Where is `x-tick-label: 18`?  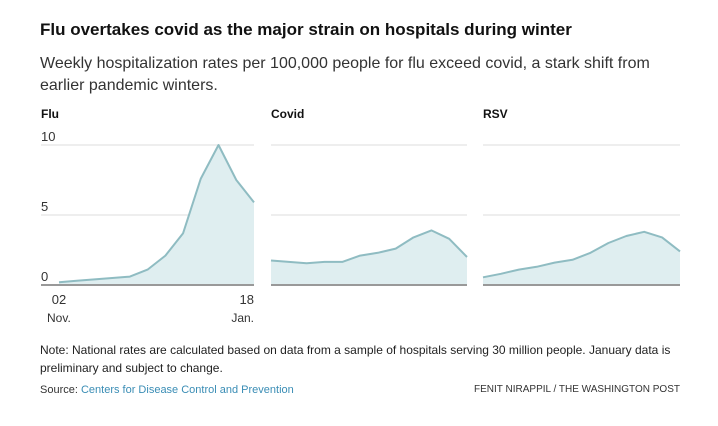
x-tick-label: 18 is located at coordinates (247, 299).